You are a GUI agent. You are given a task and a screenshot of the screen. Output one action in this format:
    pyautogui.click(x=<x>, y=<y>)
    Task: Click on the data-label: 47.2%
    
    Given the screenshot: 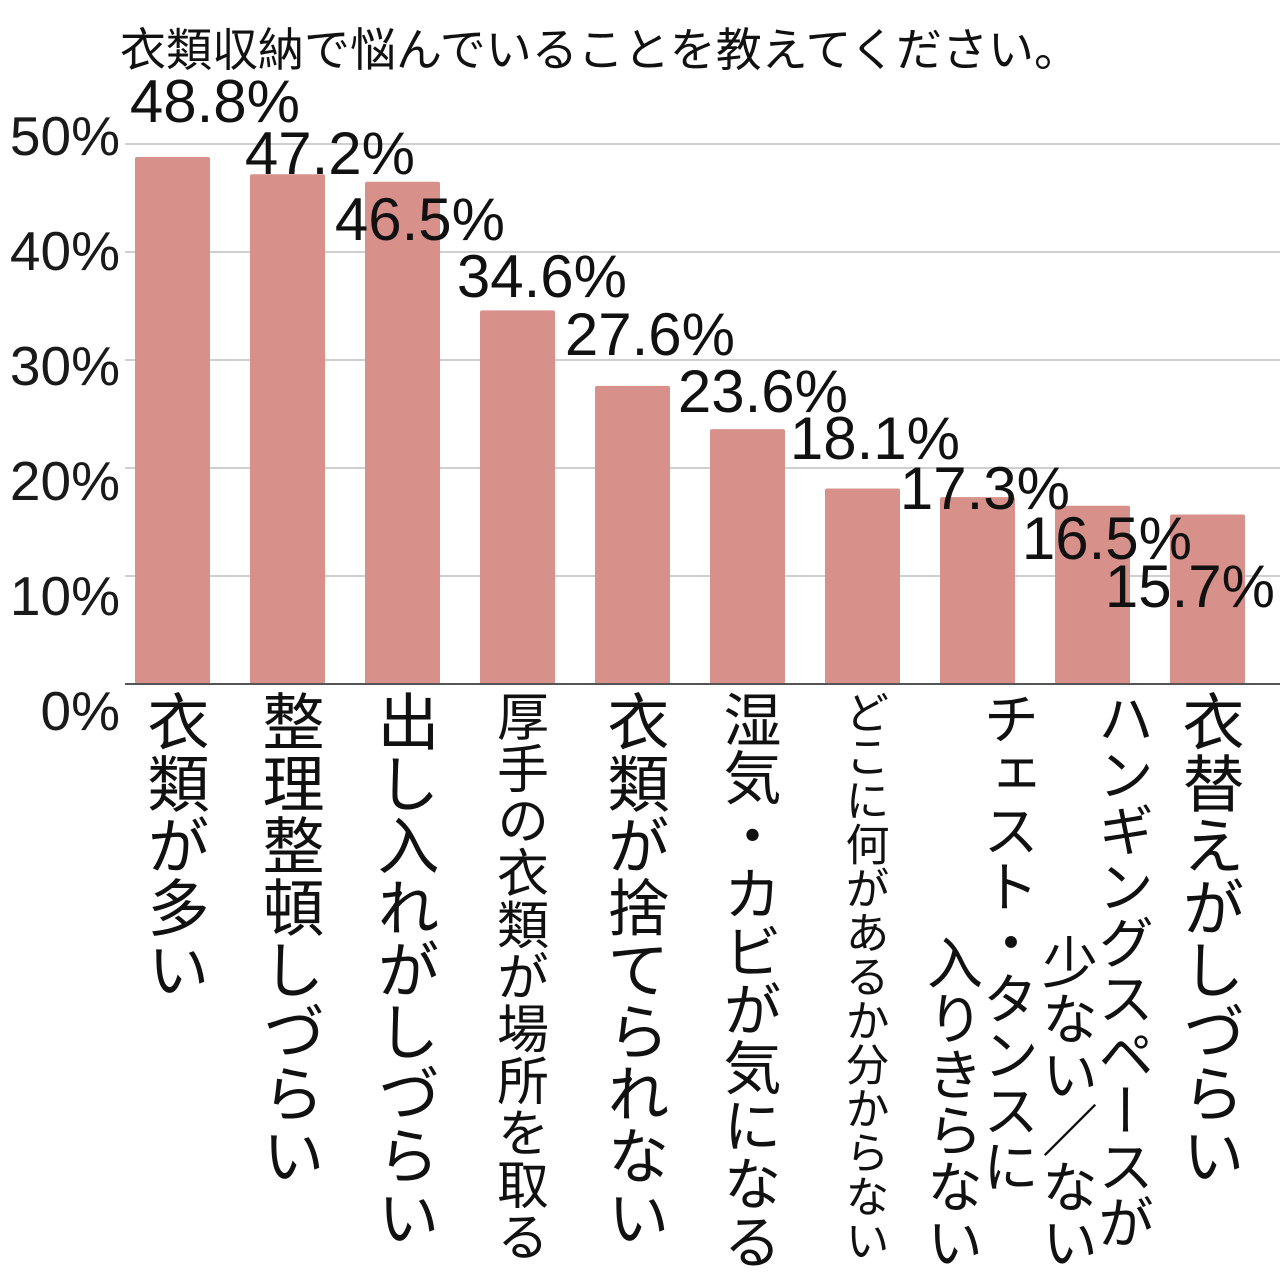 What is the action you would take?
    pyautogui.click(x=330, y=153)
    